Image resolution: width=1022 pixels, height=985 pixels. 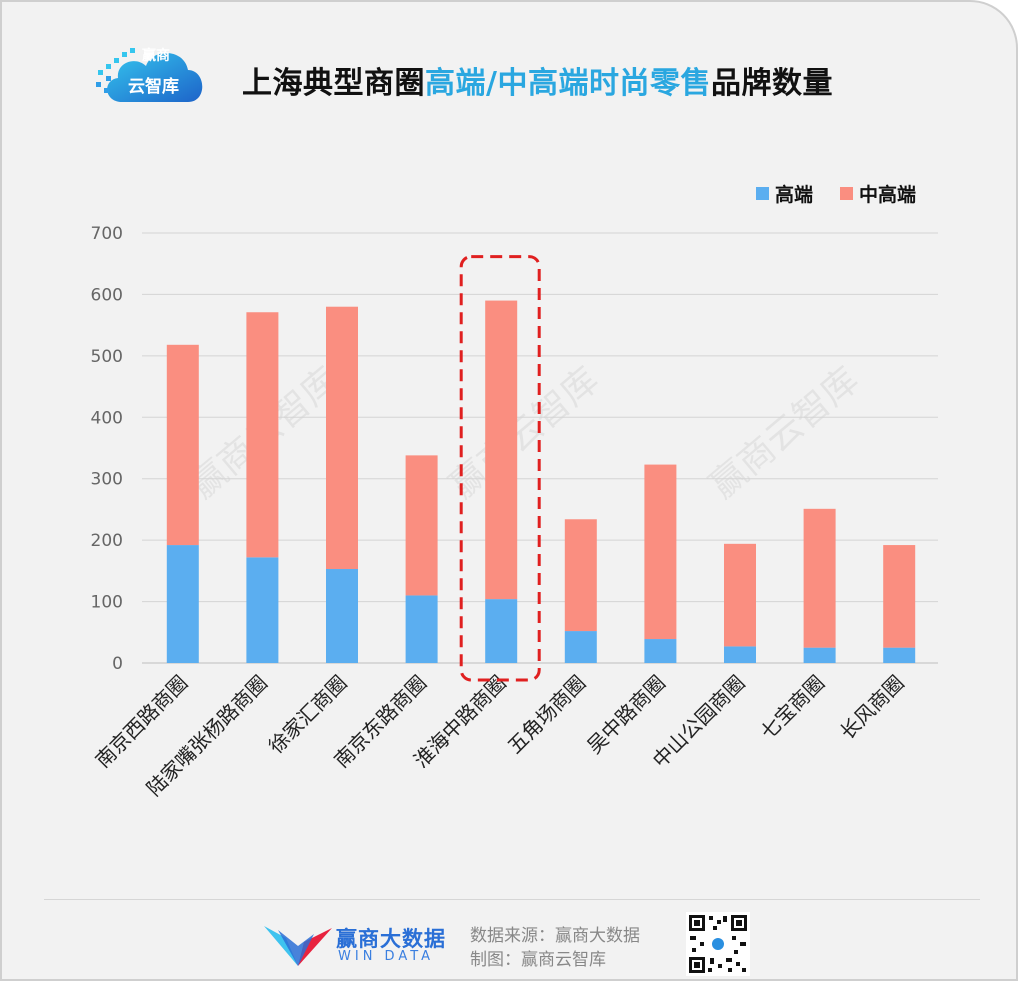 I want to click on legend-item-high-end: 高端, so click(x=784, y=193).